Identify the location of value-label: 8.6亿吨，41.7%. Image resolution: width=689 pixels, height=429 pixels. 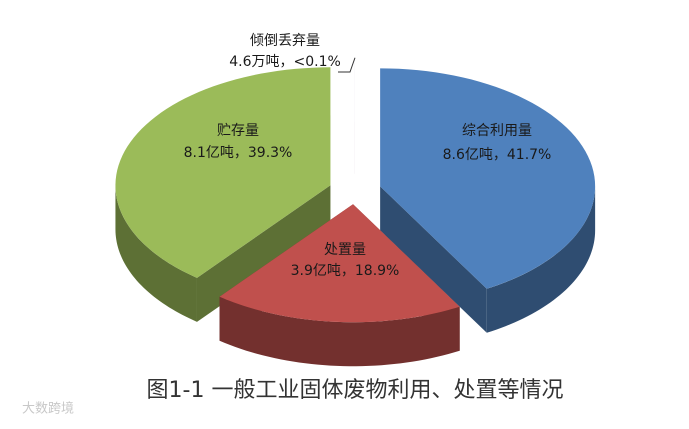
(497, 155).